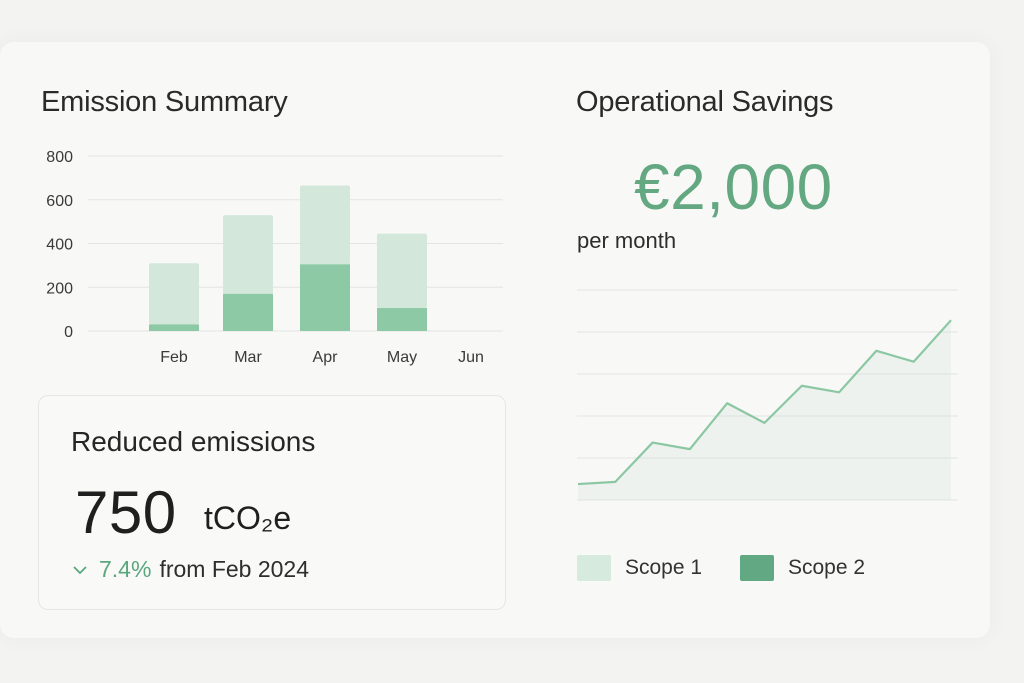 This screenshot has width=1024, height=683. I want to click on x-tick-label: Apr, so click(326, 357).